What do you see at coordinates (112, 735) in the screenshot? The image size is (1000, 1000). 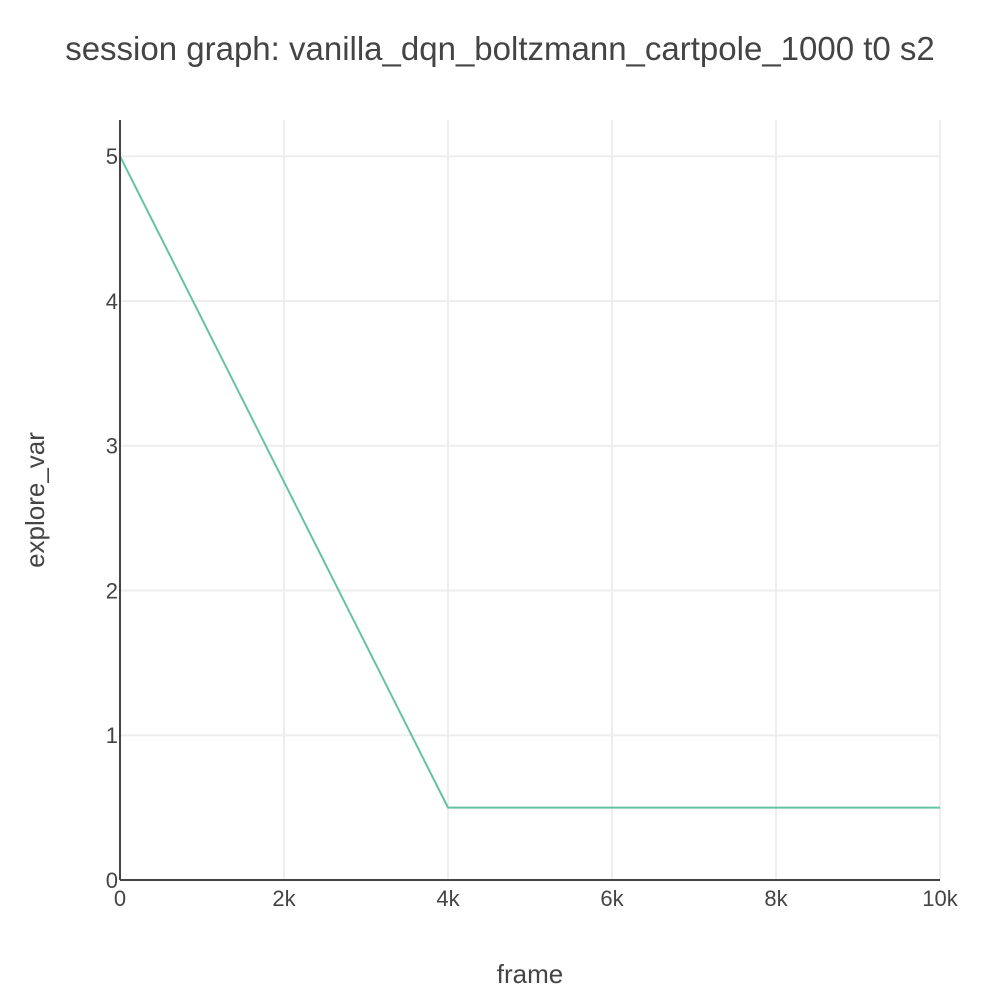 I see `y-tick-label-1: 1` at bounding box center [112, 735].